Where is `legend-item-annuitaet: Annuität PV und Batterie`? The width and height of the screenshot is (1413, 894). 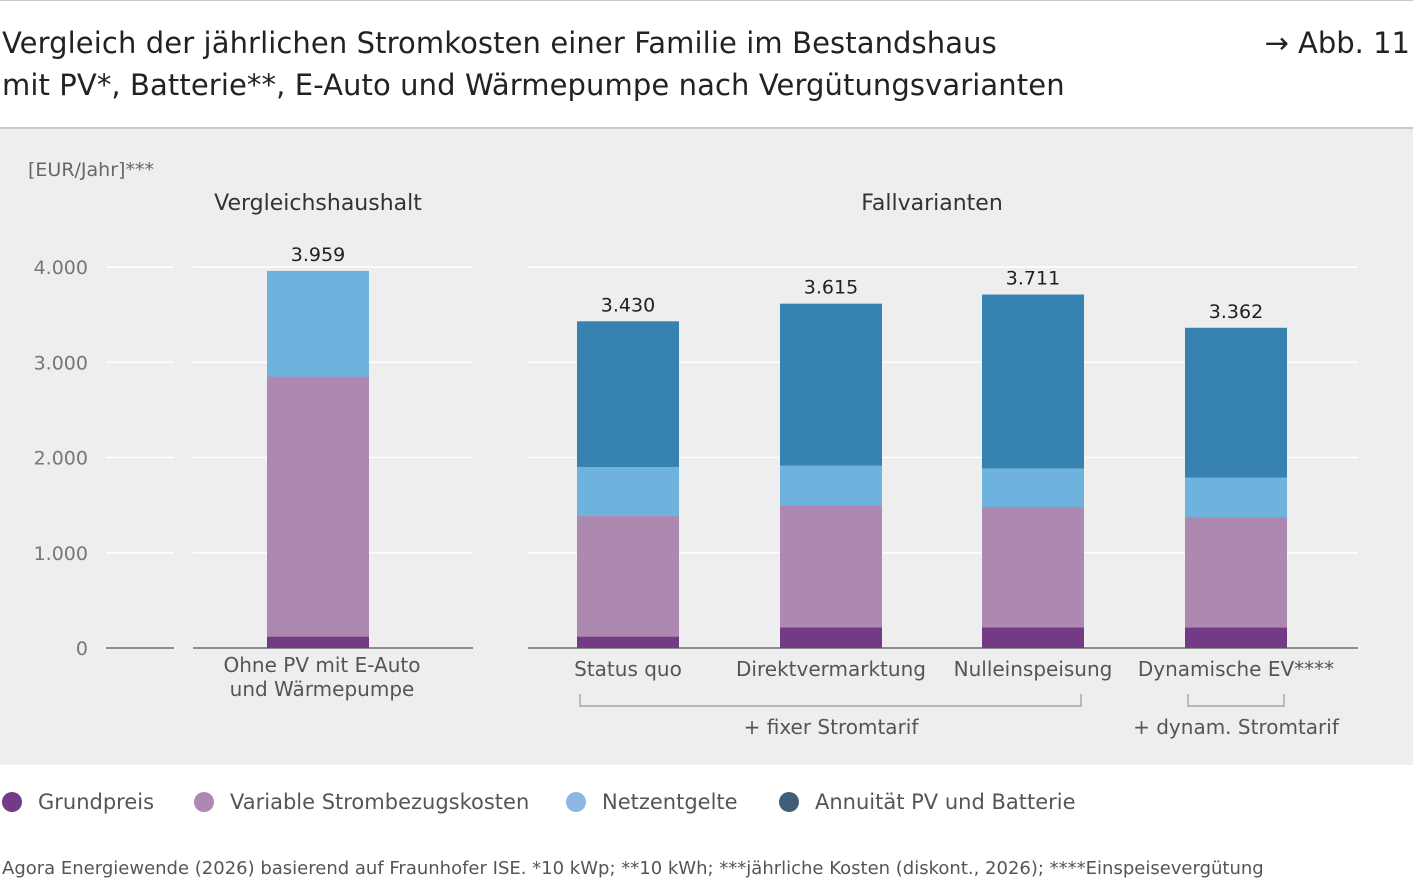
legend-item-annuitaet: Annuität PV und Batterie is located at coordinates (927, 802).